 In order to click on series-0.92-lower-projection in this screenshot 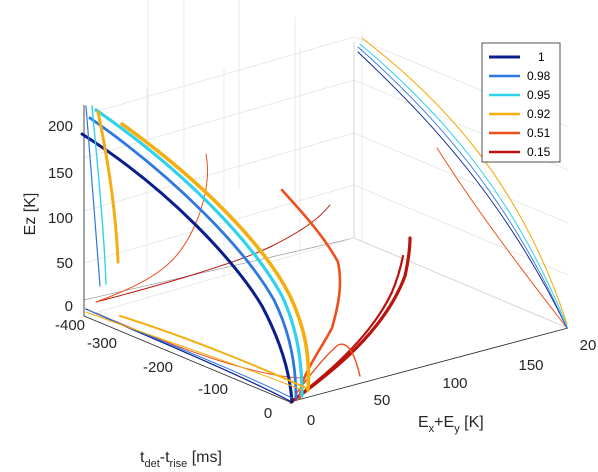, I will do `click(194, 351)`.